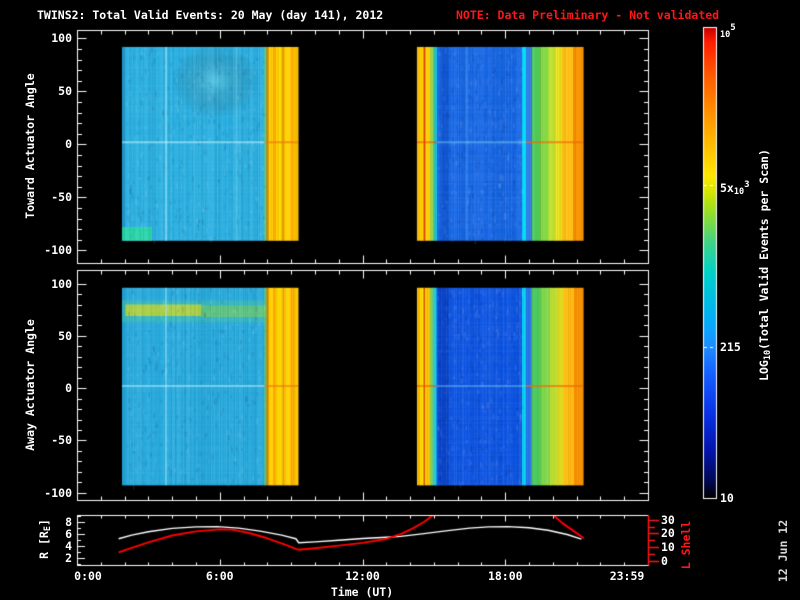 The width and height of the screenshot is (800, 600). Describe the element at coordinates (627, 576) in the screenshot. I see `x-tick-label: 23:59` at that location.